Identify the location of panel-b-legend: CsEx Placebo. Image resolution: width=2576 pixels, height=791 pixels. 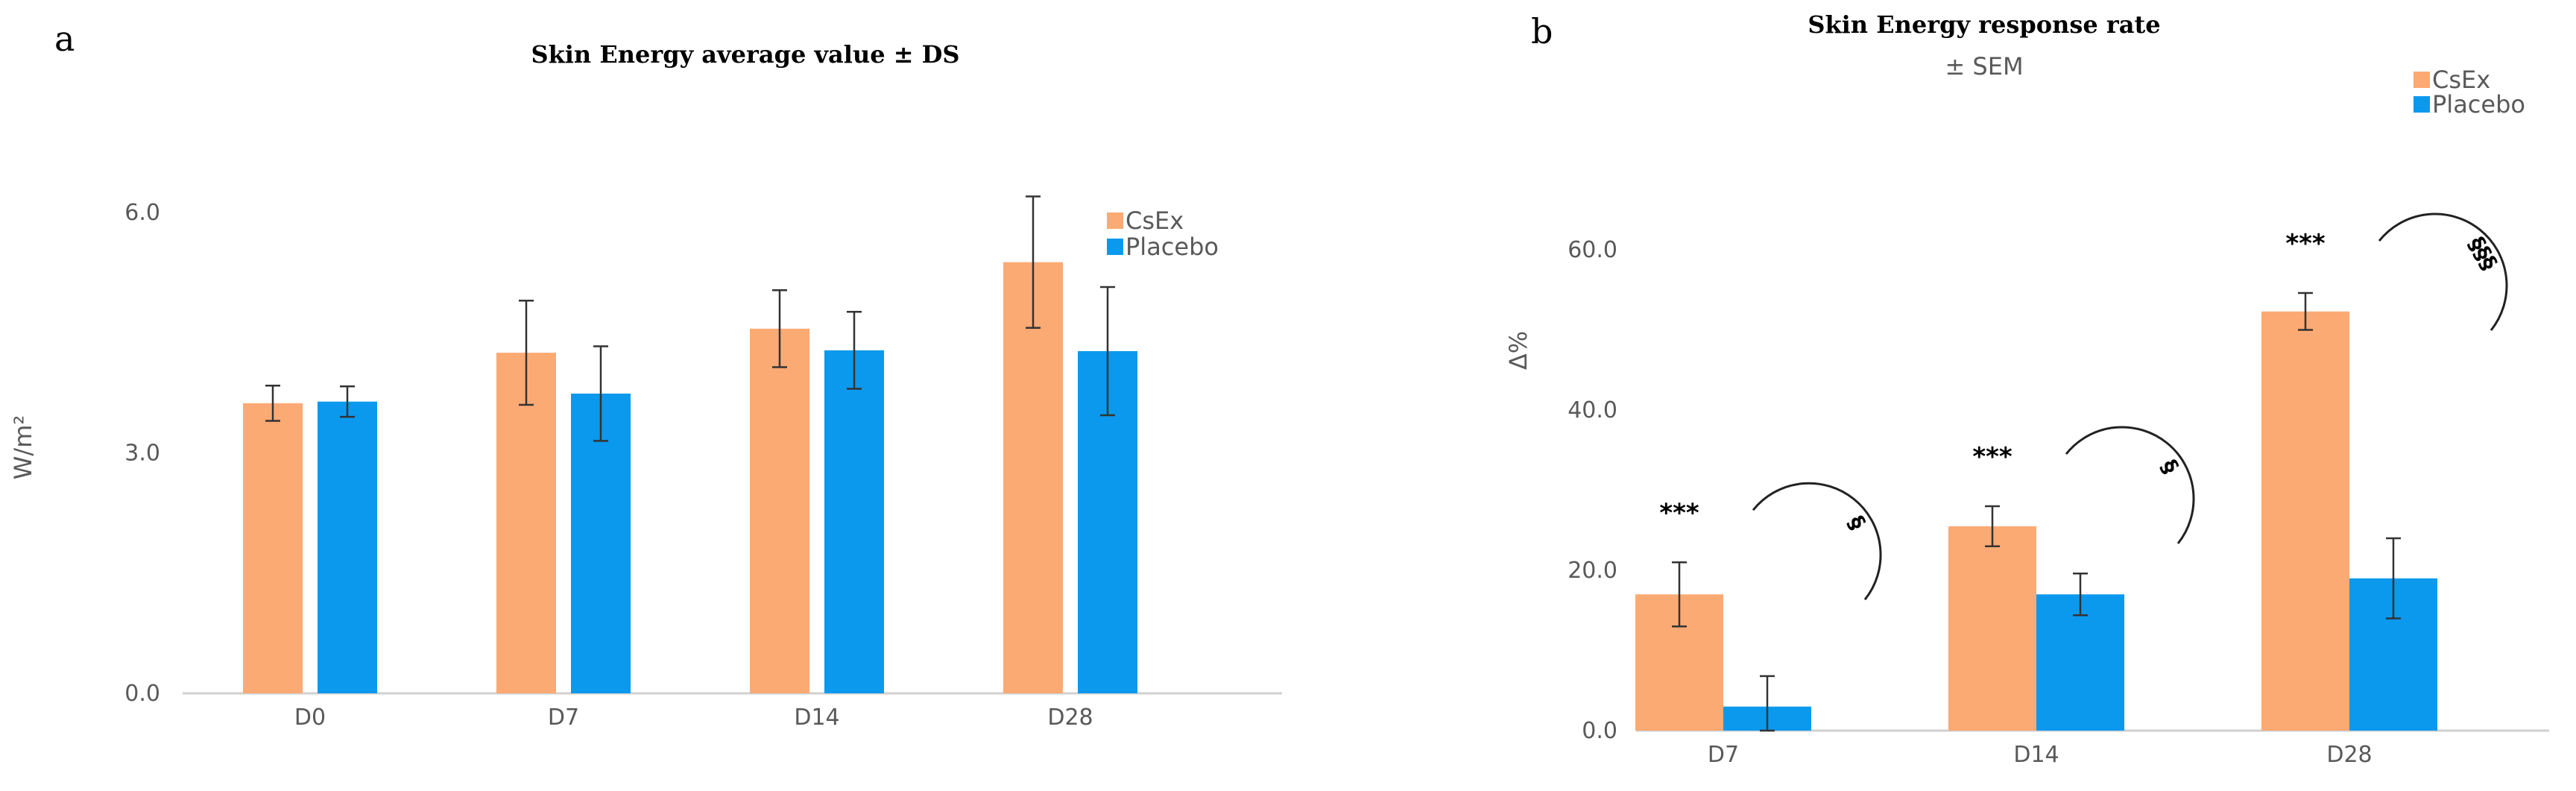
(2469, 92).